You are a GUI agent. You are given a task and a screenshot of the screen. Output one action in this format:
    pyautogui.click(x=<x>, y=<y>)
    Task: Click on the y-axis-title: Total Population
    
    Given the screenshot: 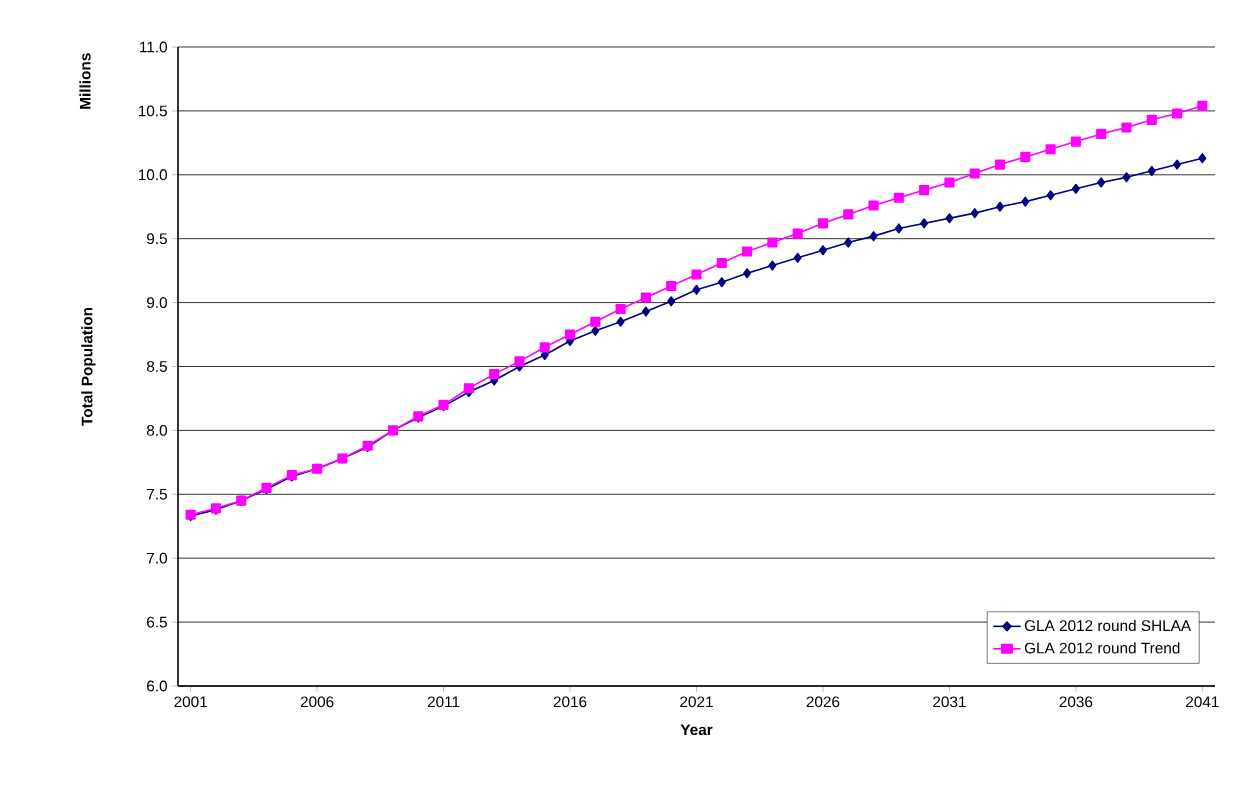 What is the action you would take?
    pyautogui.click(x=88, y=366)
    